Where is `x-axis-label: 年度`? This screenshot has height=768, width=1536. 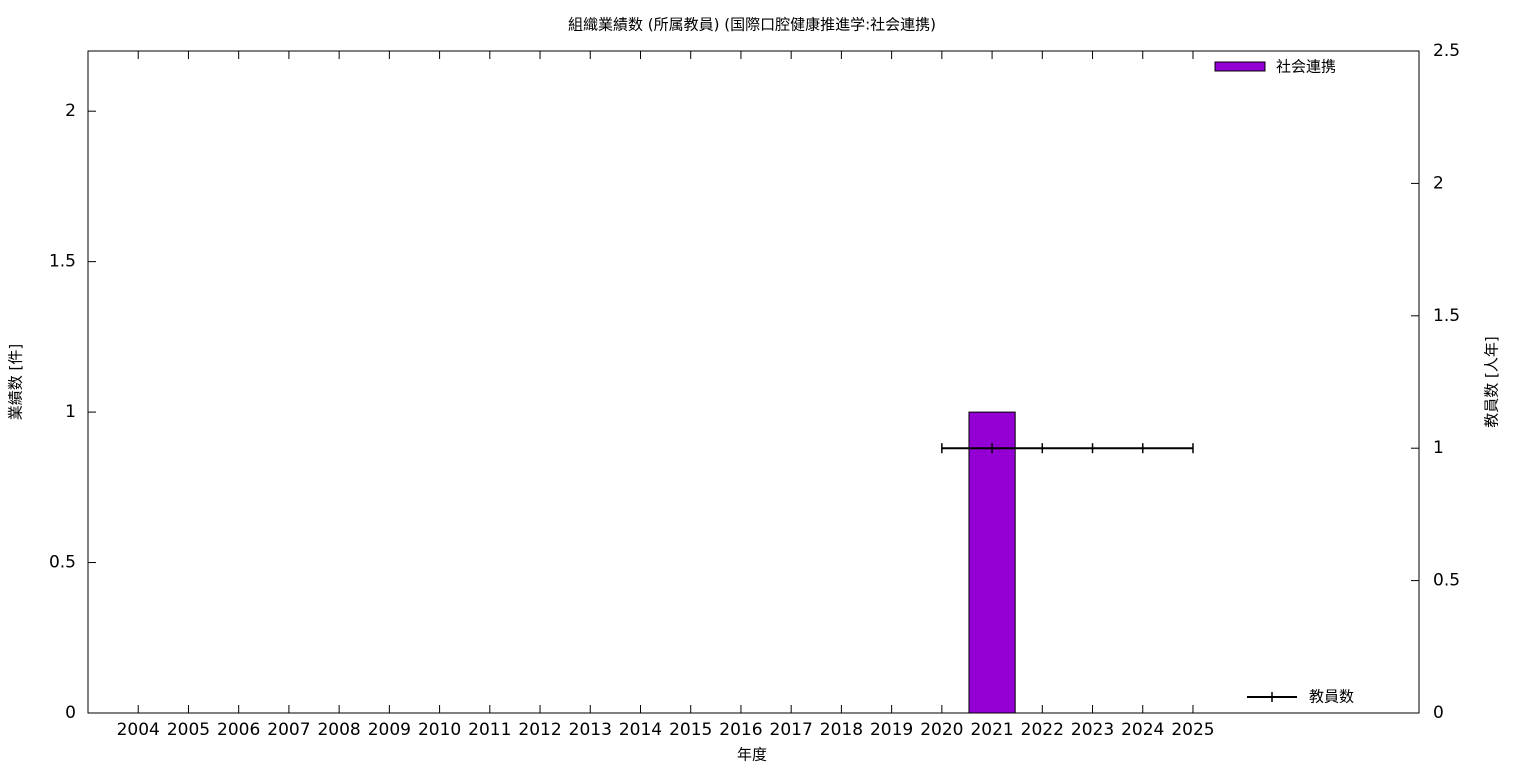
x-axis-label: 年度 is located at coordinates (752, 755).